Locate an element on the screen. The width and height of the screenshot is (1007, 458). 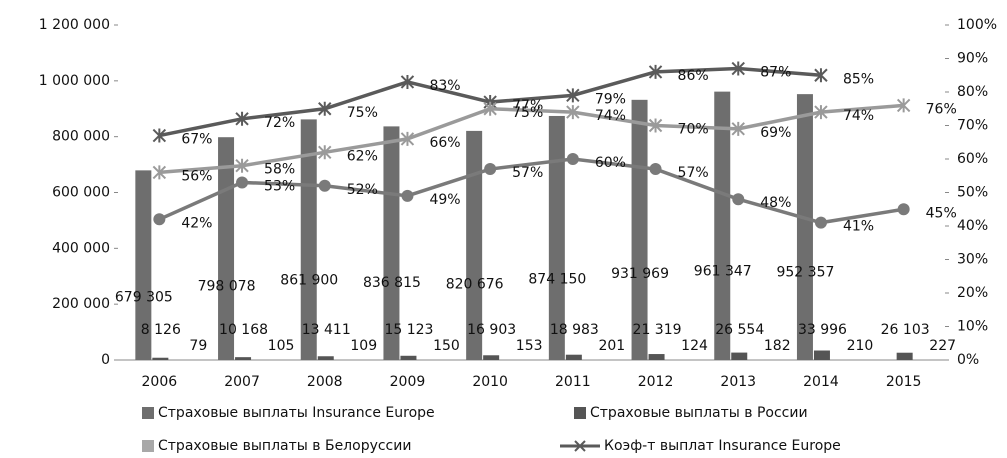
y-tick-label: 1 000 000 is located at coordinates (74, 81).